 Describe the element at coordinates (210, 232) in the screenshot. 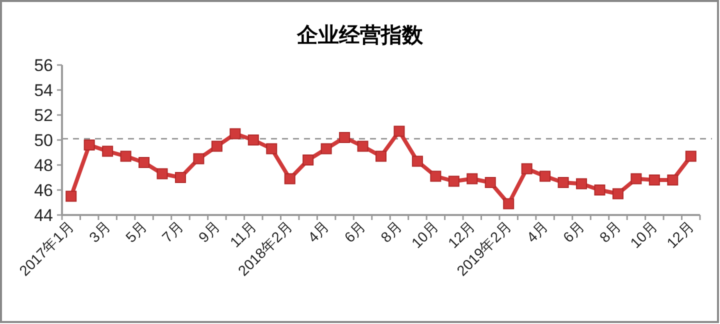

I see `x-tick-label: 9月` at that location.